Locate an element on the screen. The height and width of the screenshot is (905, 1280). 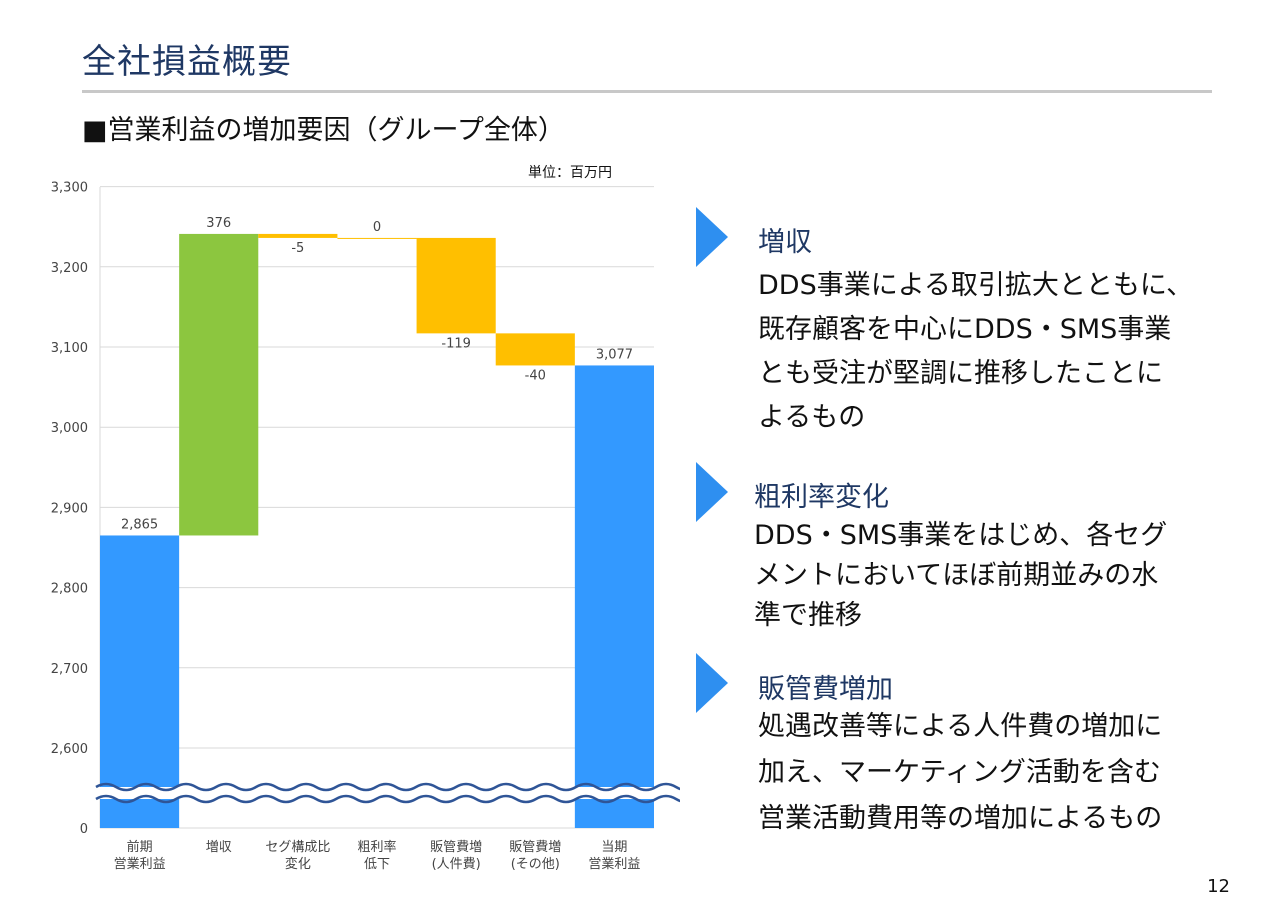
reason-heading: 粗利率変化 is located at coordinates (821, 497).